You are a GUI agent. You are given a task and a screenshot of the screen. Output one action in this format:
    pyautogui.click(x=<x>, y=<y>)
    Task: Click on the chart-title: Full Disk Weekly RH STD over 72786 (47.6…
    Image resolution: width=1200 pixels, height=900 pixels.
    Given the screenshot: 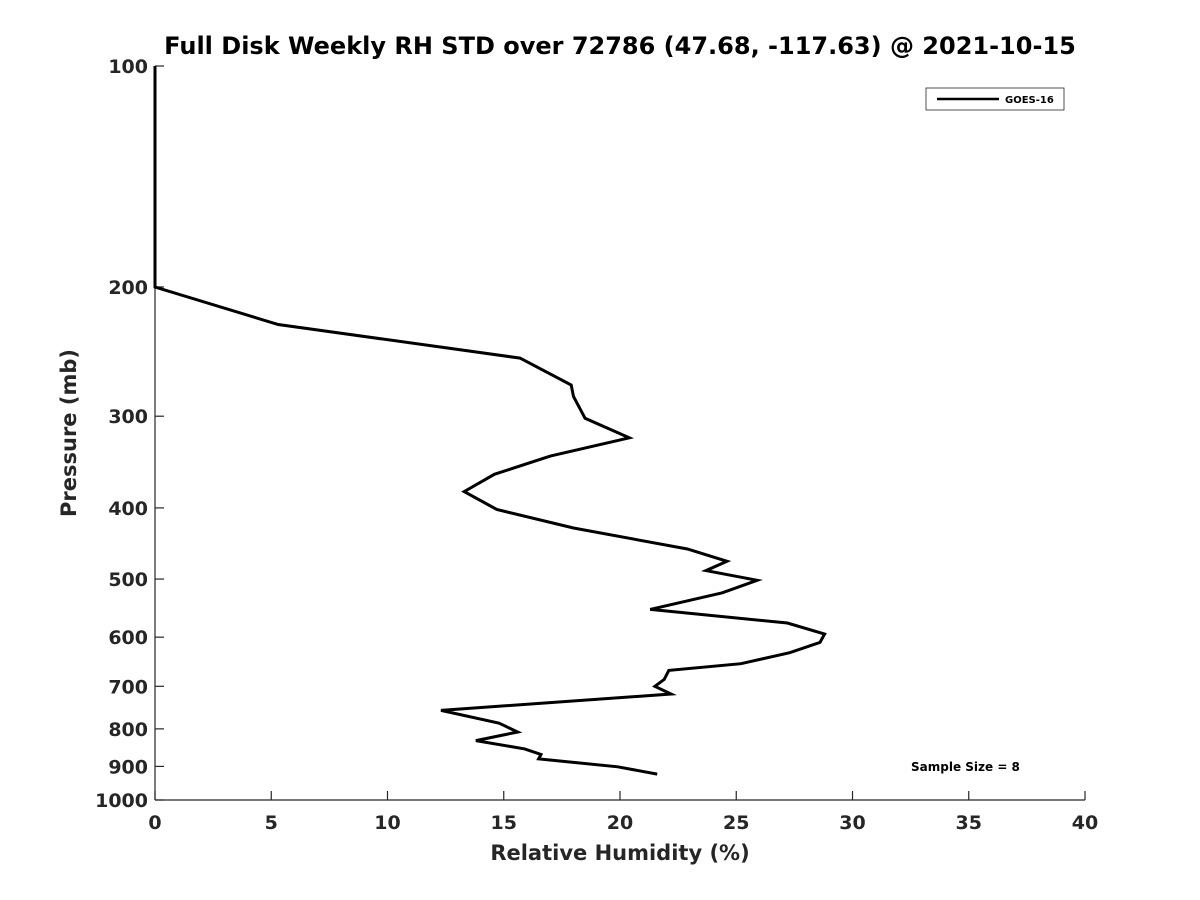 What is the action you would take?
    pyautogui.click(x=620, y=46)
    